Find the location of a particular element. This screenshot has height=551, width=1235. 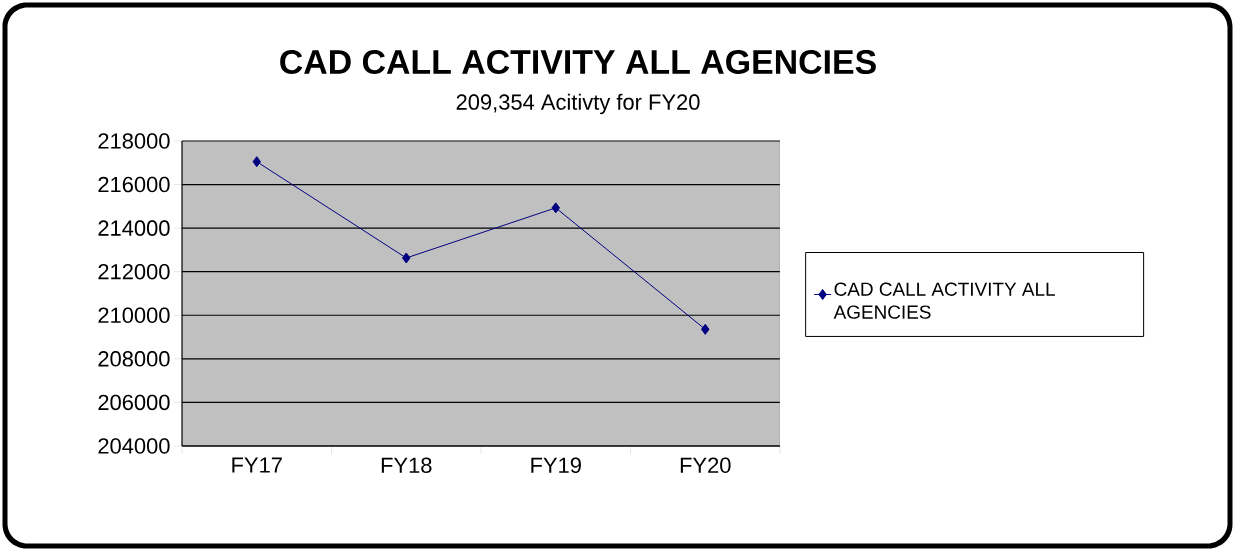

x-tick-label: FY19 is located at coordinates (556, 465).